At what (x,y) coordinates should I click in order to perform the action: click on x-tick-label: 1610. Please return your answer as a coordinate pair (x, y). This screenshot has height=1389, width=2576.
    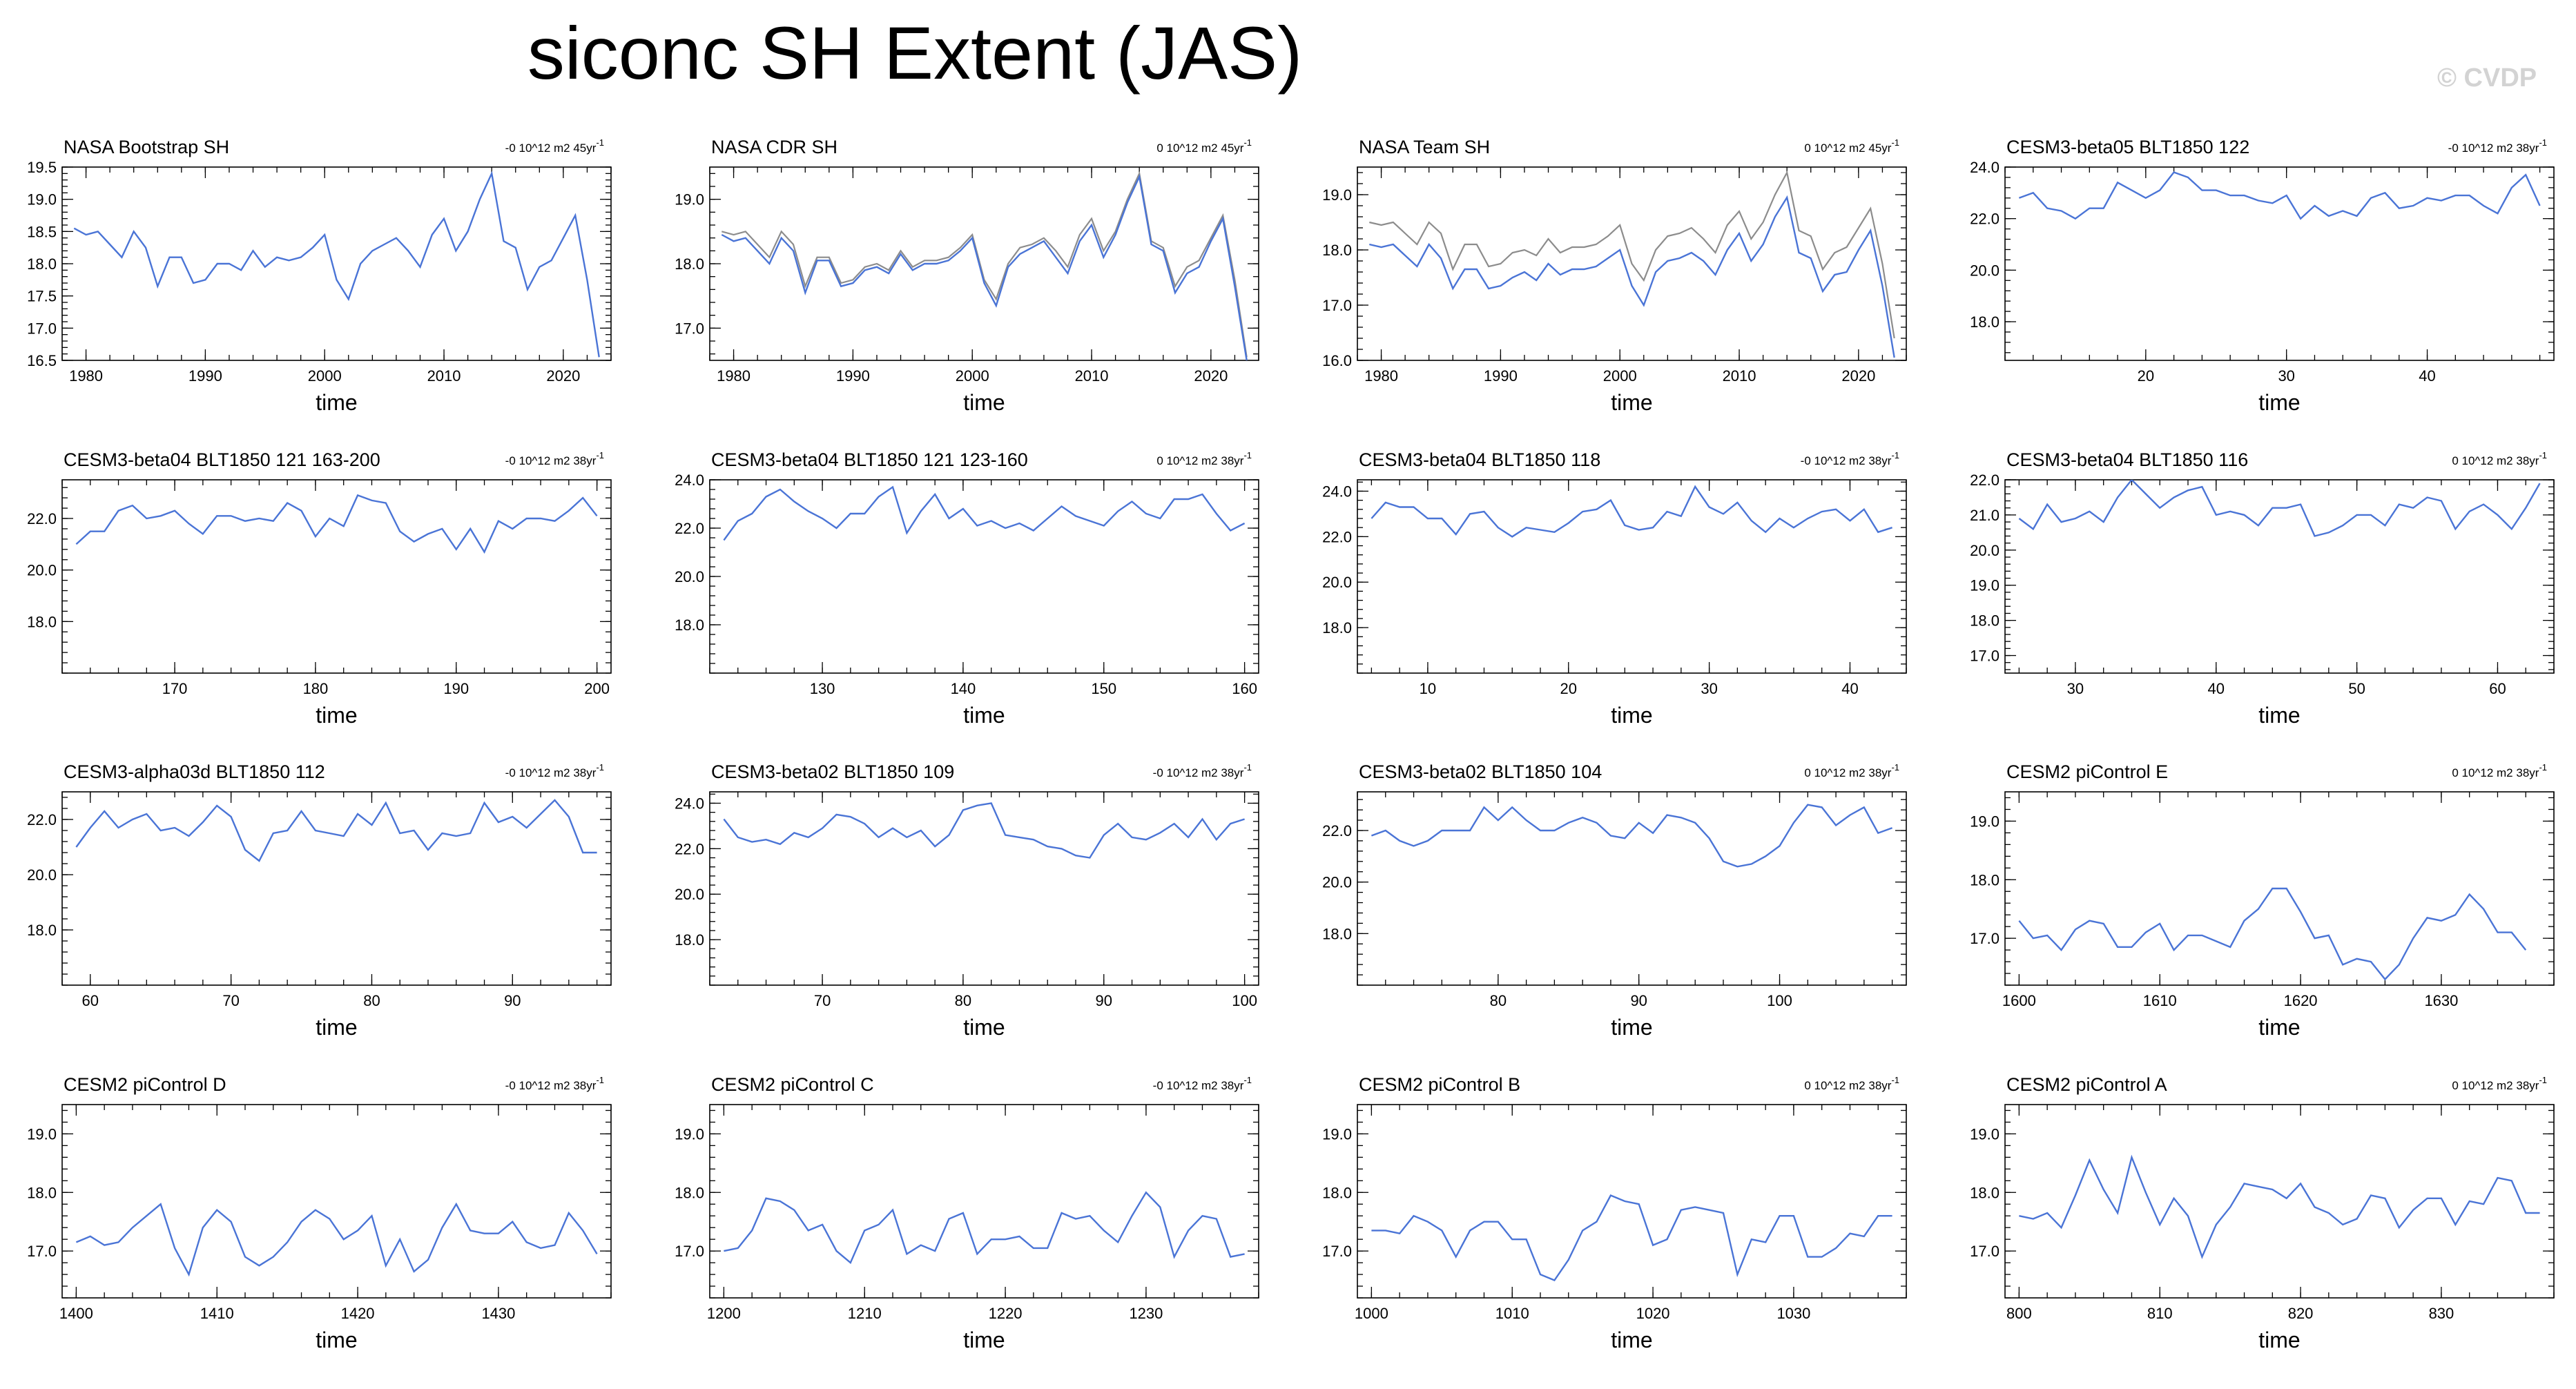
    Looking at the image, I should click on (2160, 1000).